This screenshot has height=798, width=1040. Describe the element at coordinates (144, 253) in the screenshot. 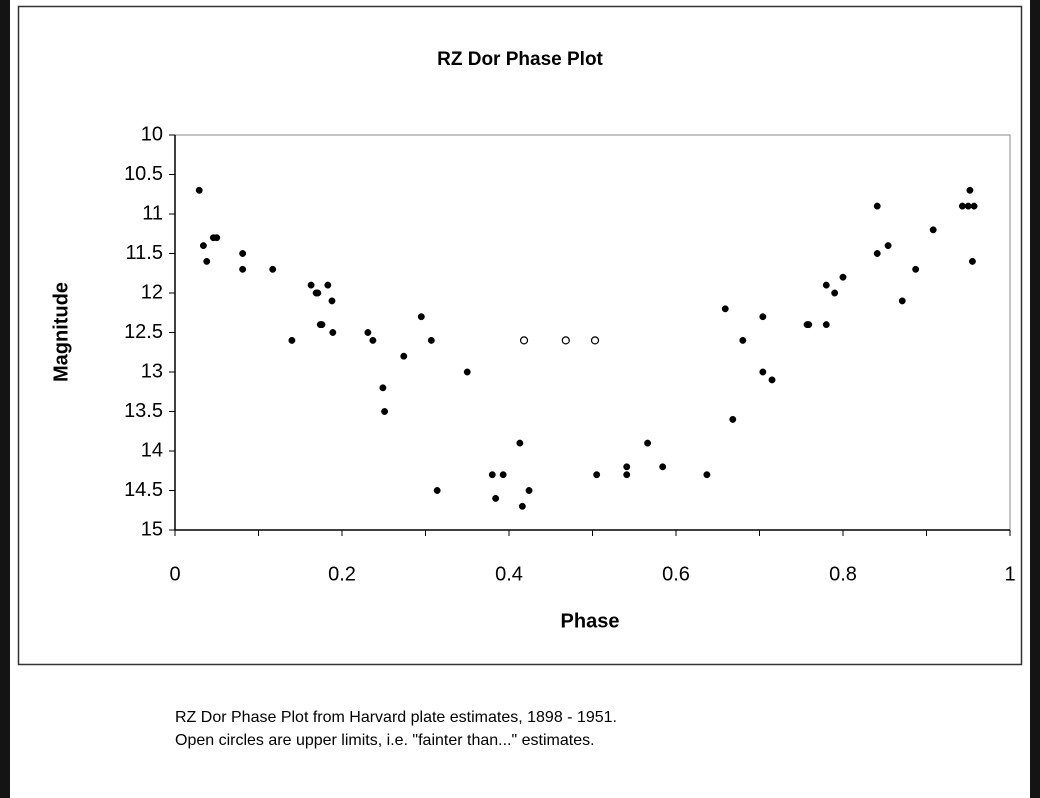

I see `y-tick-label: 11.5` at that location.